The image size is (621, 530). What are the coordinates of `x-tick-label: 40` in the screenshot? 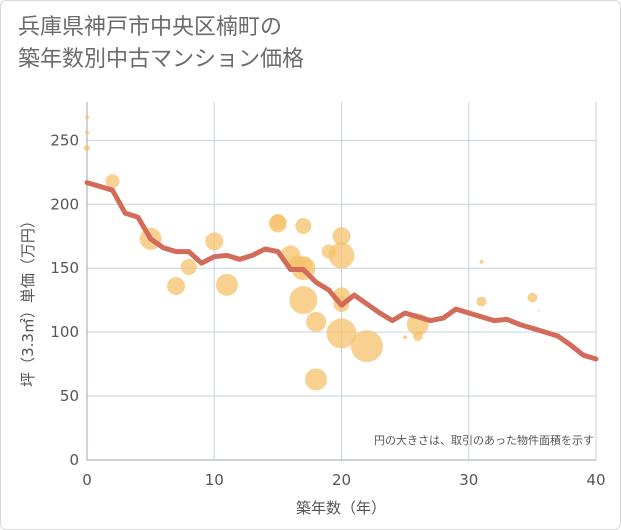 It's located at (595, 480).